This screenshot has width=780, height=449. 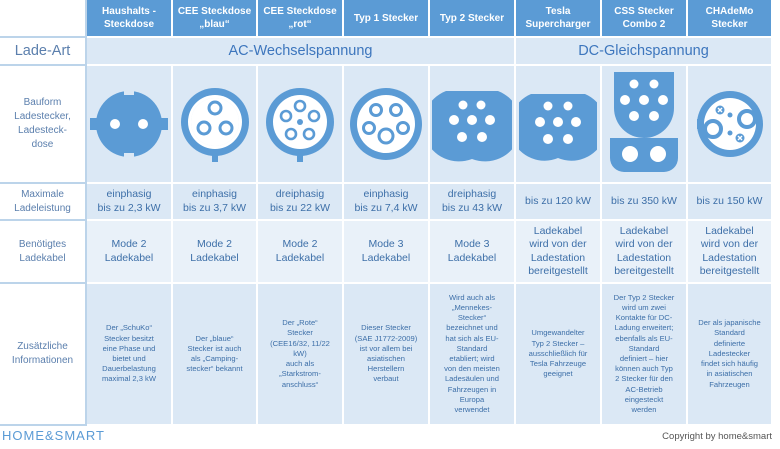 I want to click on header-cee-rot: CEE Steckdose „rot“, so click(x=301, y=19).